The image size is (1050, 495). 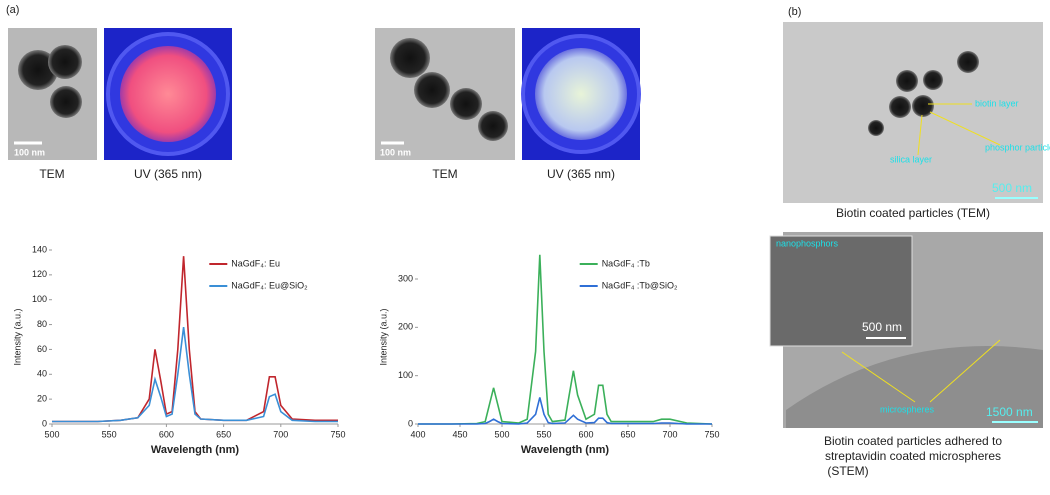 I want to click on scale-label: 1500 nm, so click(x=1009, y=412).